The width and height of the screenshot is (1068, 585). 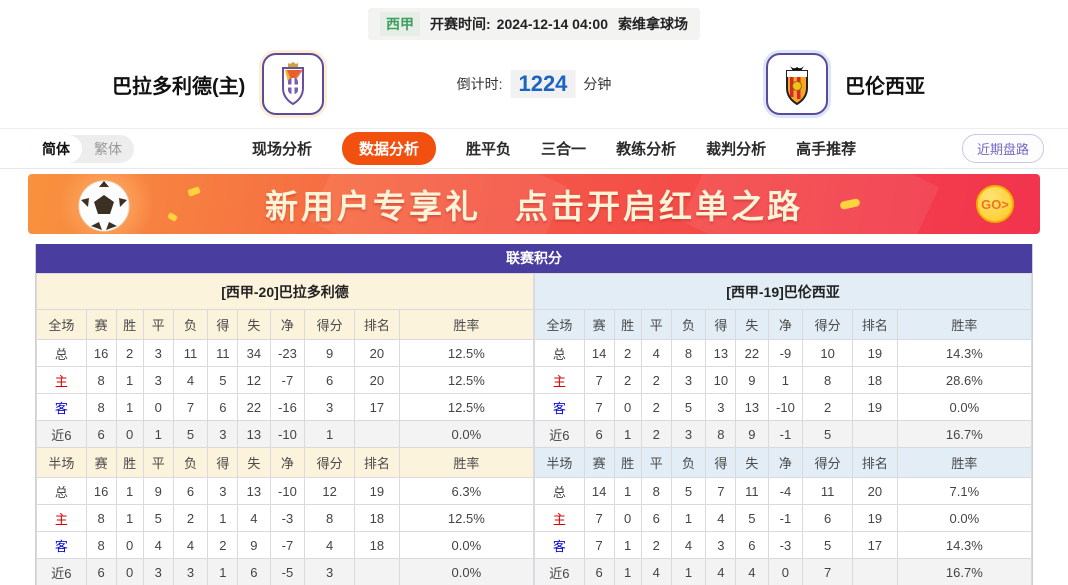 What do you see at coordinates (129, 545) in the screenshot?
I see `stat-cell: 0` at bounding box center [129, 545].